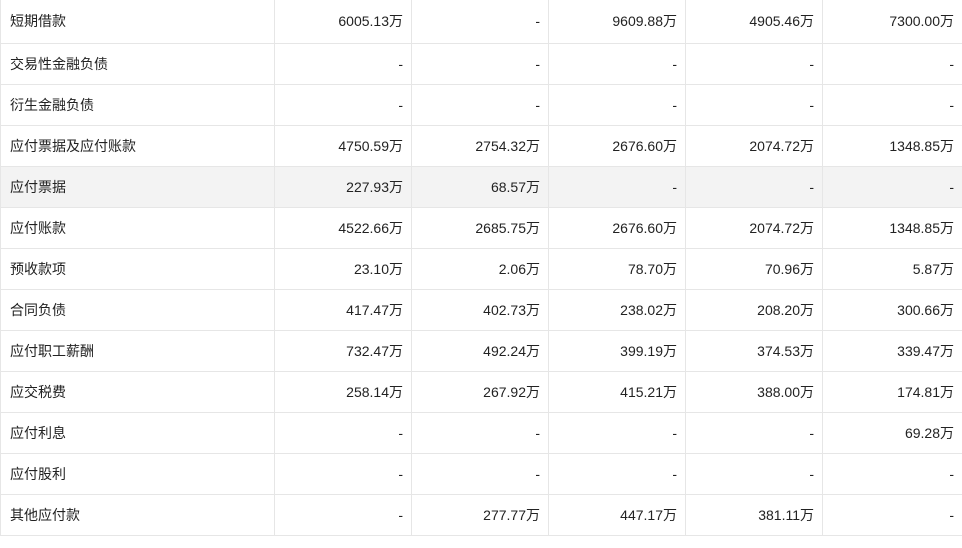  I want to click on table-cell: 402.73万, so click(480, 310).